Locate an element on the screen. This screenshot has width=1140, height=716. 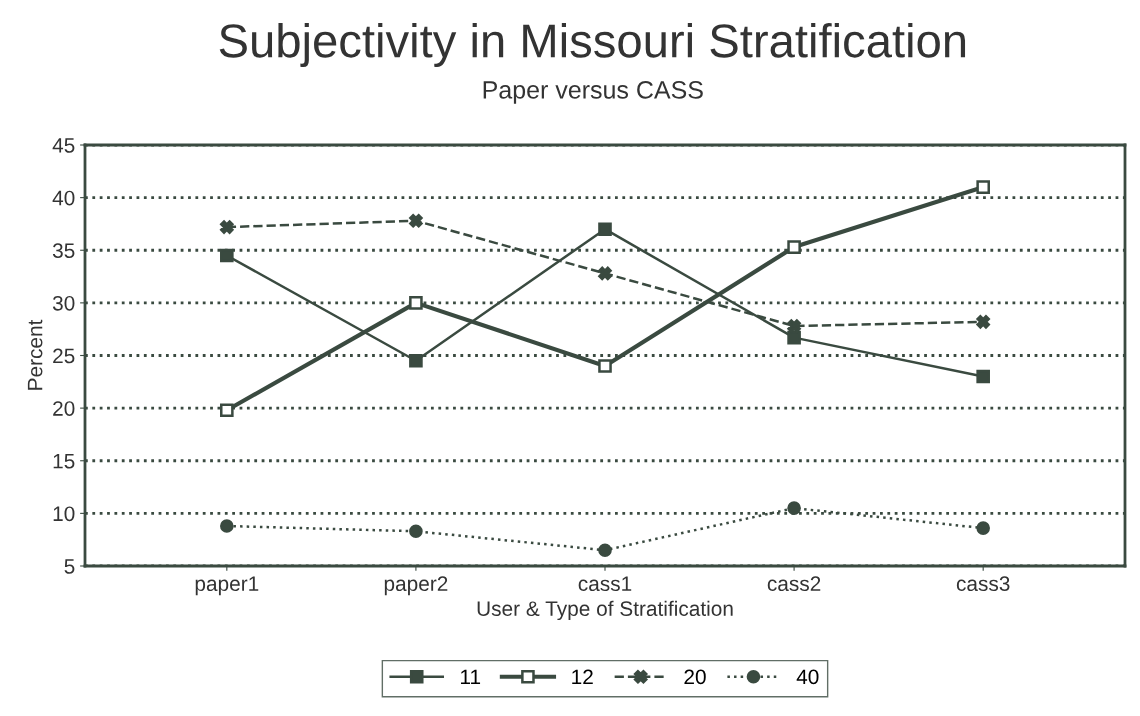
x-tick-label: paper2 is located at coordinates (416, 586).